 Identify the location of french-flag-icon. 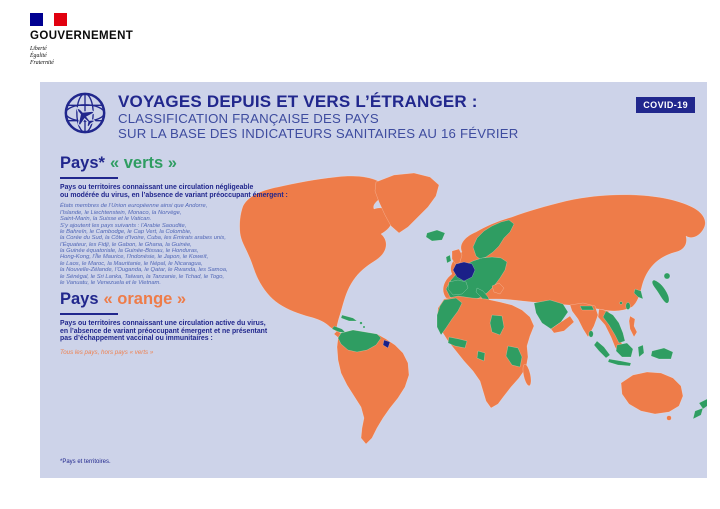
(48, 19).